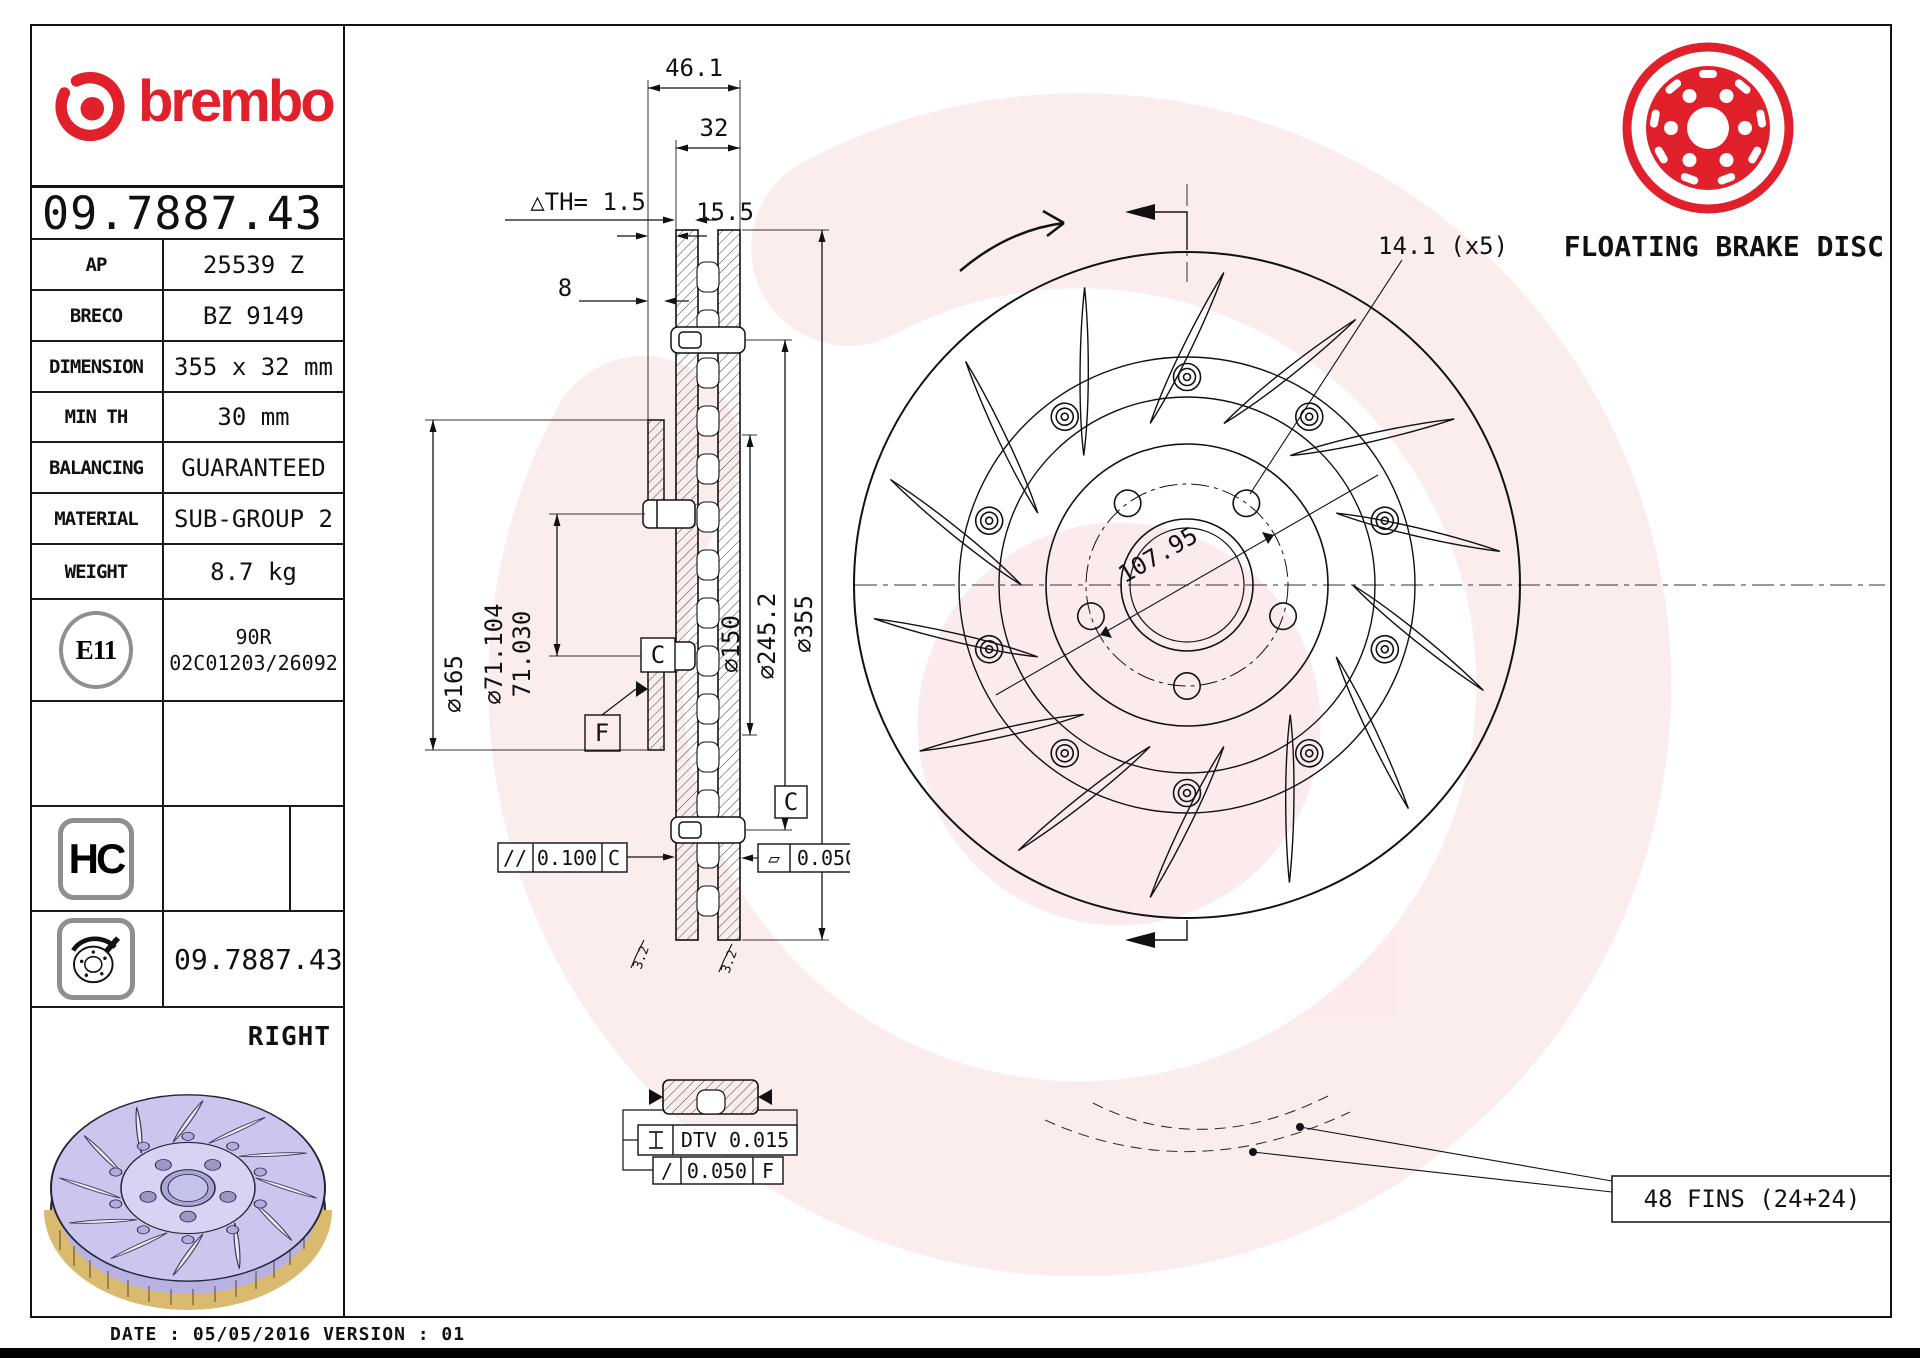 This screenshot has height=1358, width=1920. I want to click on homologation-line1: 90R, so click(253, 637).